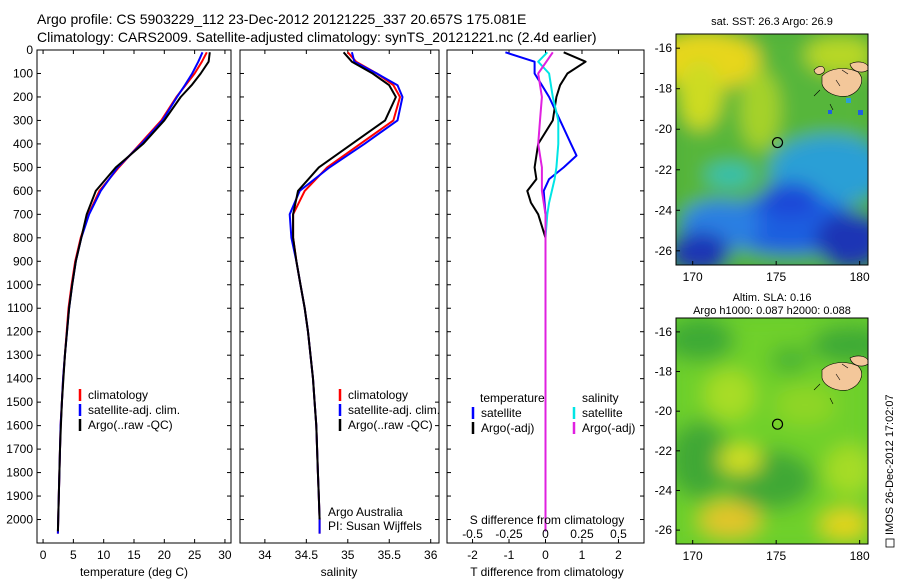 The height and width of the screenshot is (580, 900). Describe the element at coordinates (840, 88) in the screenshot. I see `sst-land` at that location.